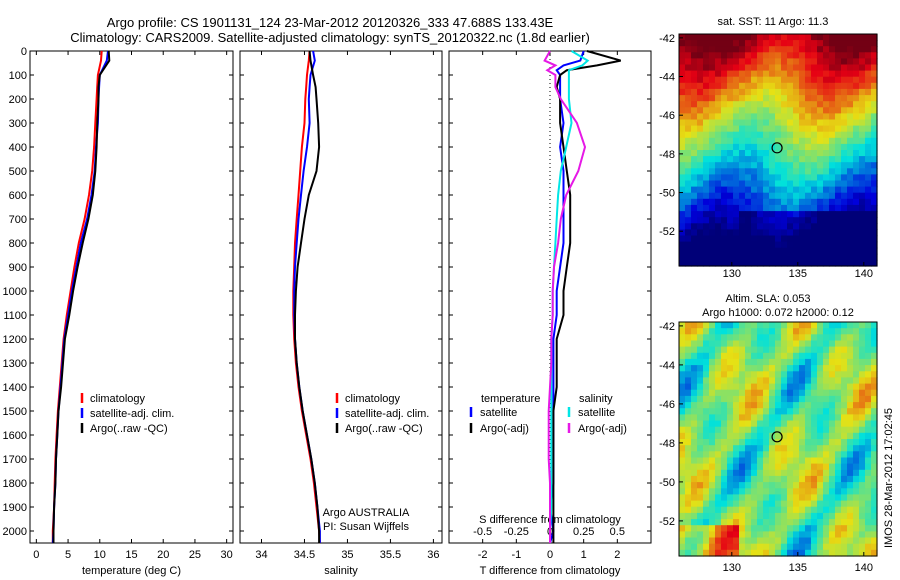 The image size is (900, 580). I want to click on sst_map-title: sat. SST: 11 Argo: 11.3, so click(773, 22).